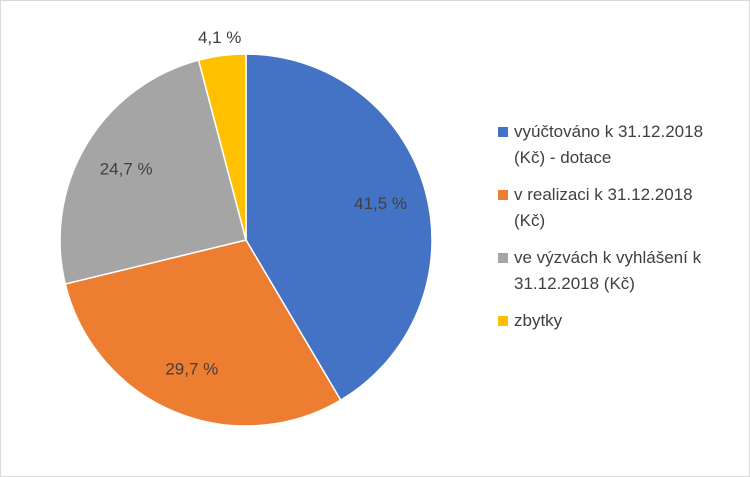 This screenshot has height=477, width=750. What do you see at coordinates (609, 144) in the screenshot?
I see `legend-label: vyúčtováno k 31.12.2018 (Kč) - dotace` at bounding box center [609, 144].